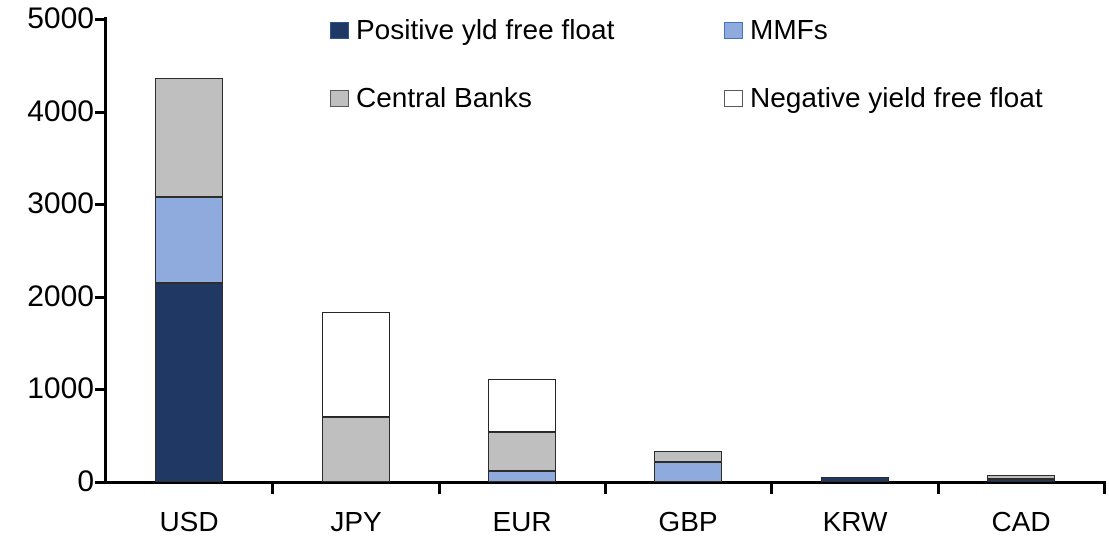 The image size is (1109, 556). I want to click on legend-item: Central Banks, so click(431, 98).